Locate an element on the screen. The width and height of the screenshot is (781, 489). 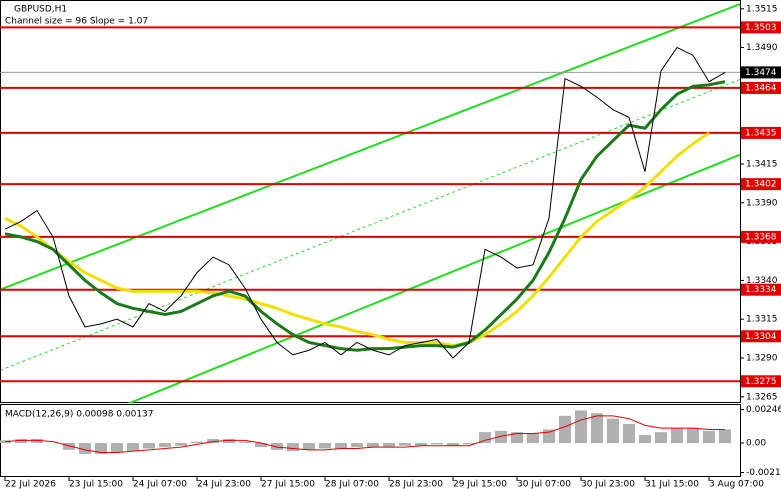
y-tick-label: 1.3490 is located at coordinates (762, 48).